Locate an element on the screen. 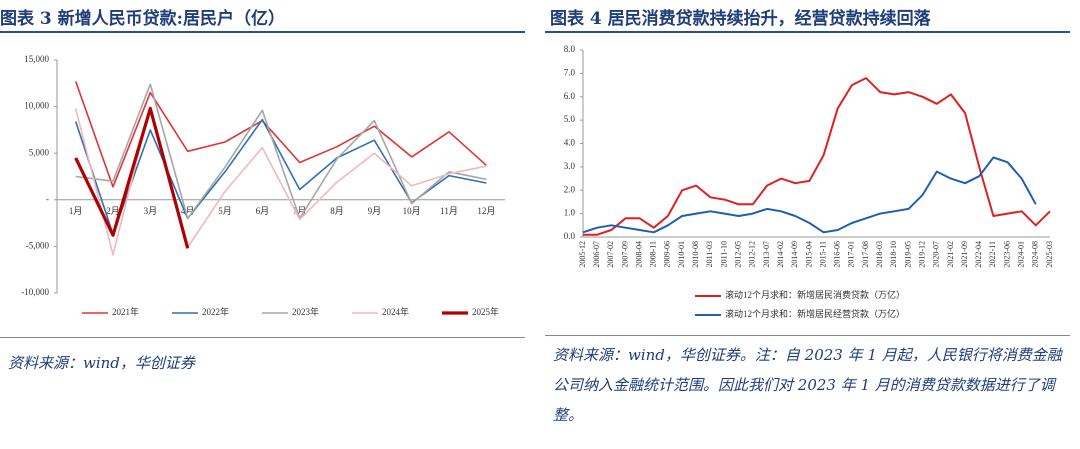 Image resolution: width=1080 pixels, height=449 pixels. x-tick-label: 2010-08 is located at coordinates (695, 254).